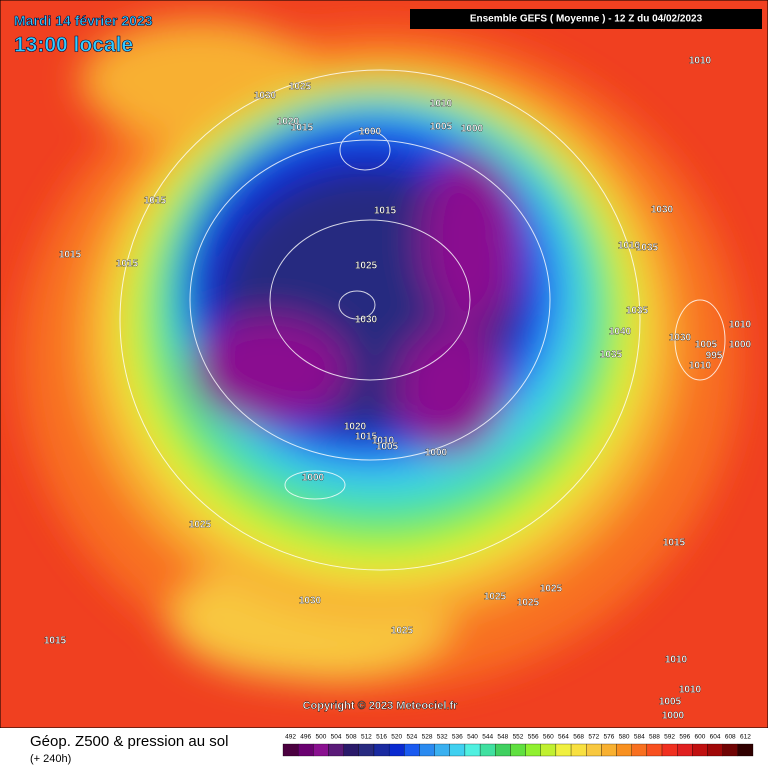 The width and height of the screenshot is (768, 773). What do you see at coordinates (381, 706) in the screenshot?
I see `copyright: Copyright © 2023 Meteociel.fr` at bounding box center [381, 706].